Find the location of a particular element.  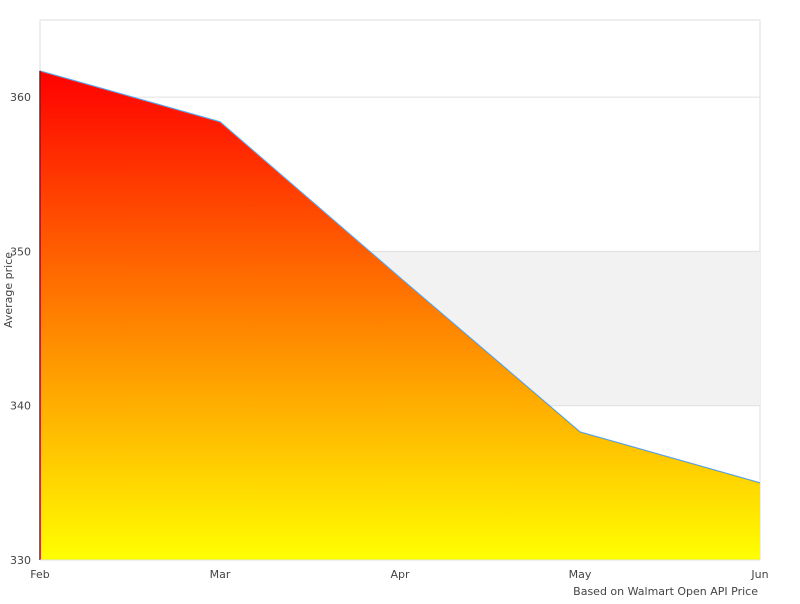

x-tick-label: Mar is located at coordinates (220, 574).